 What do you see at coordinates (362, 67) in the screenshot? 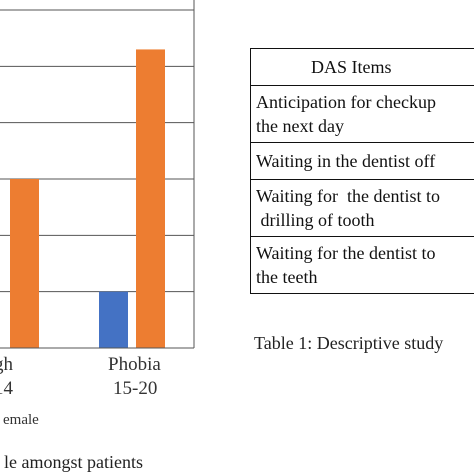
I see `table-header: DAS Items` at bounding box center [362, 67].